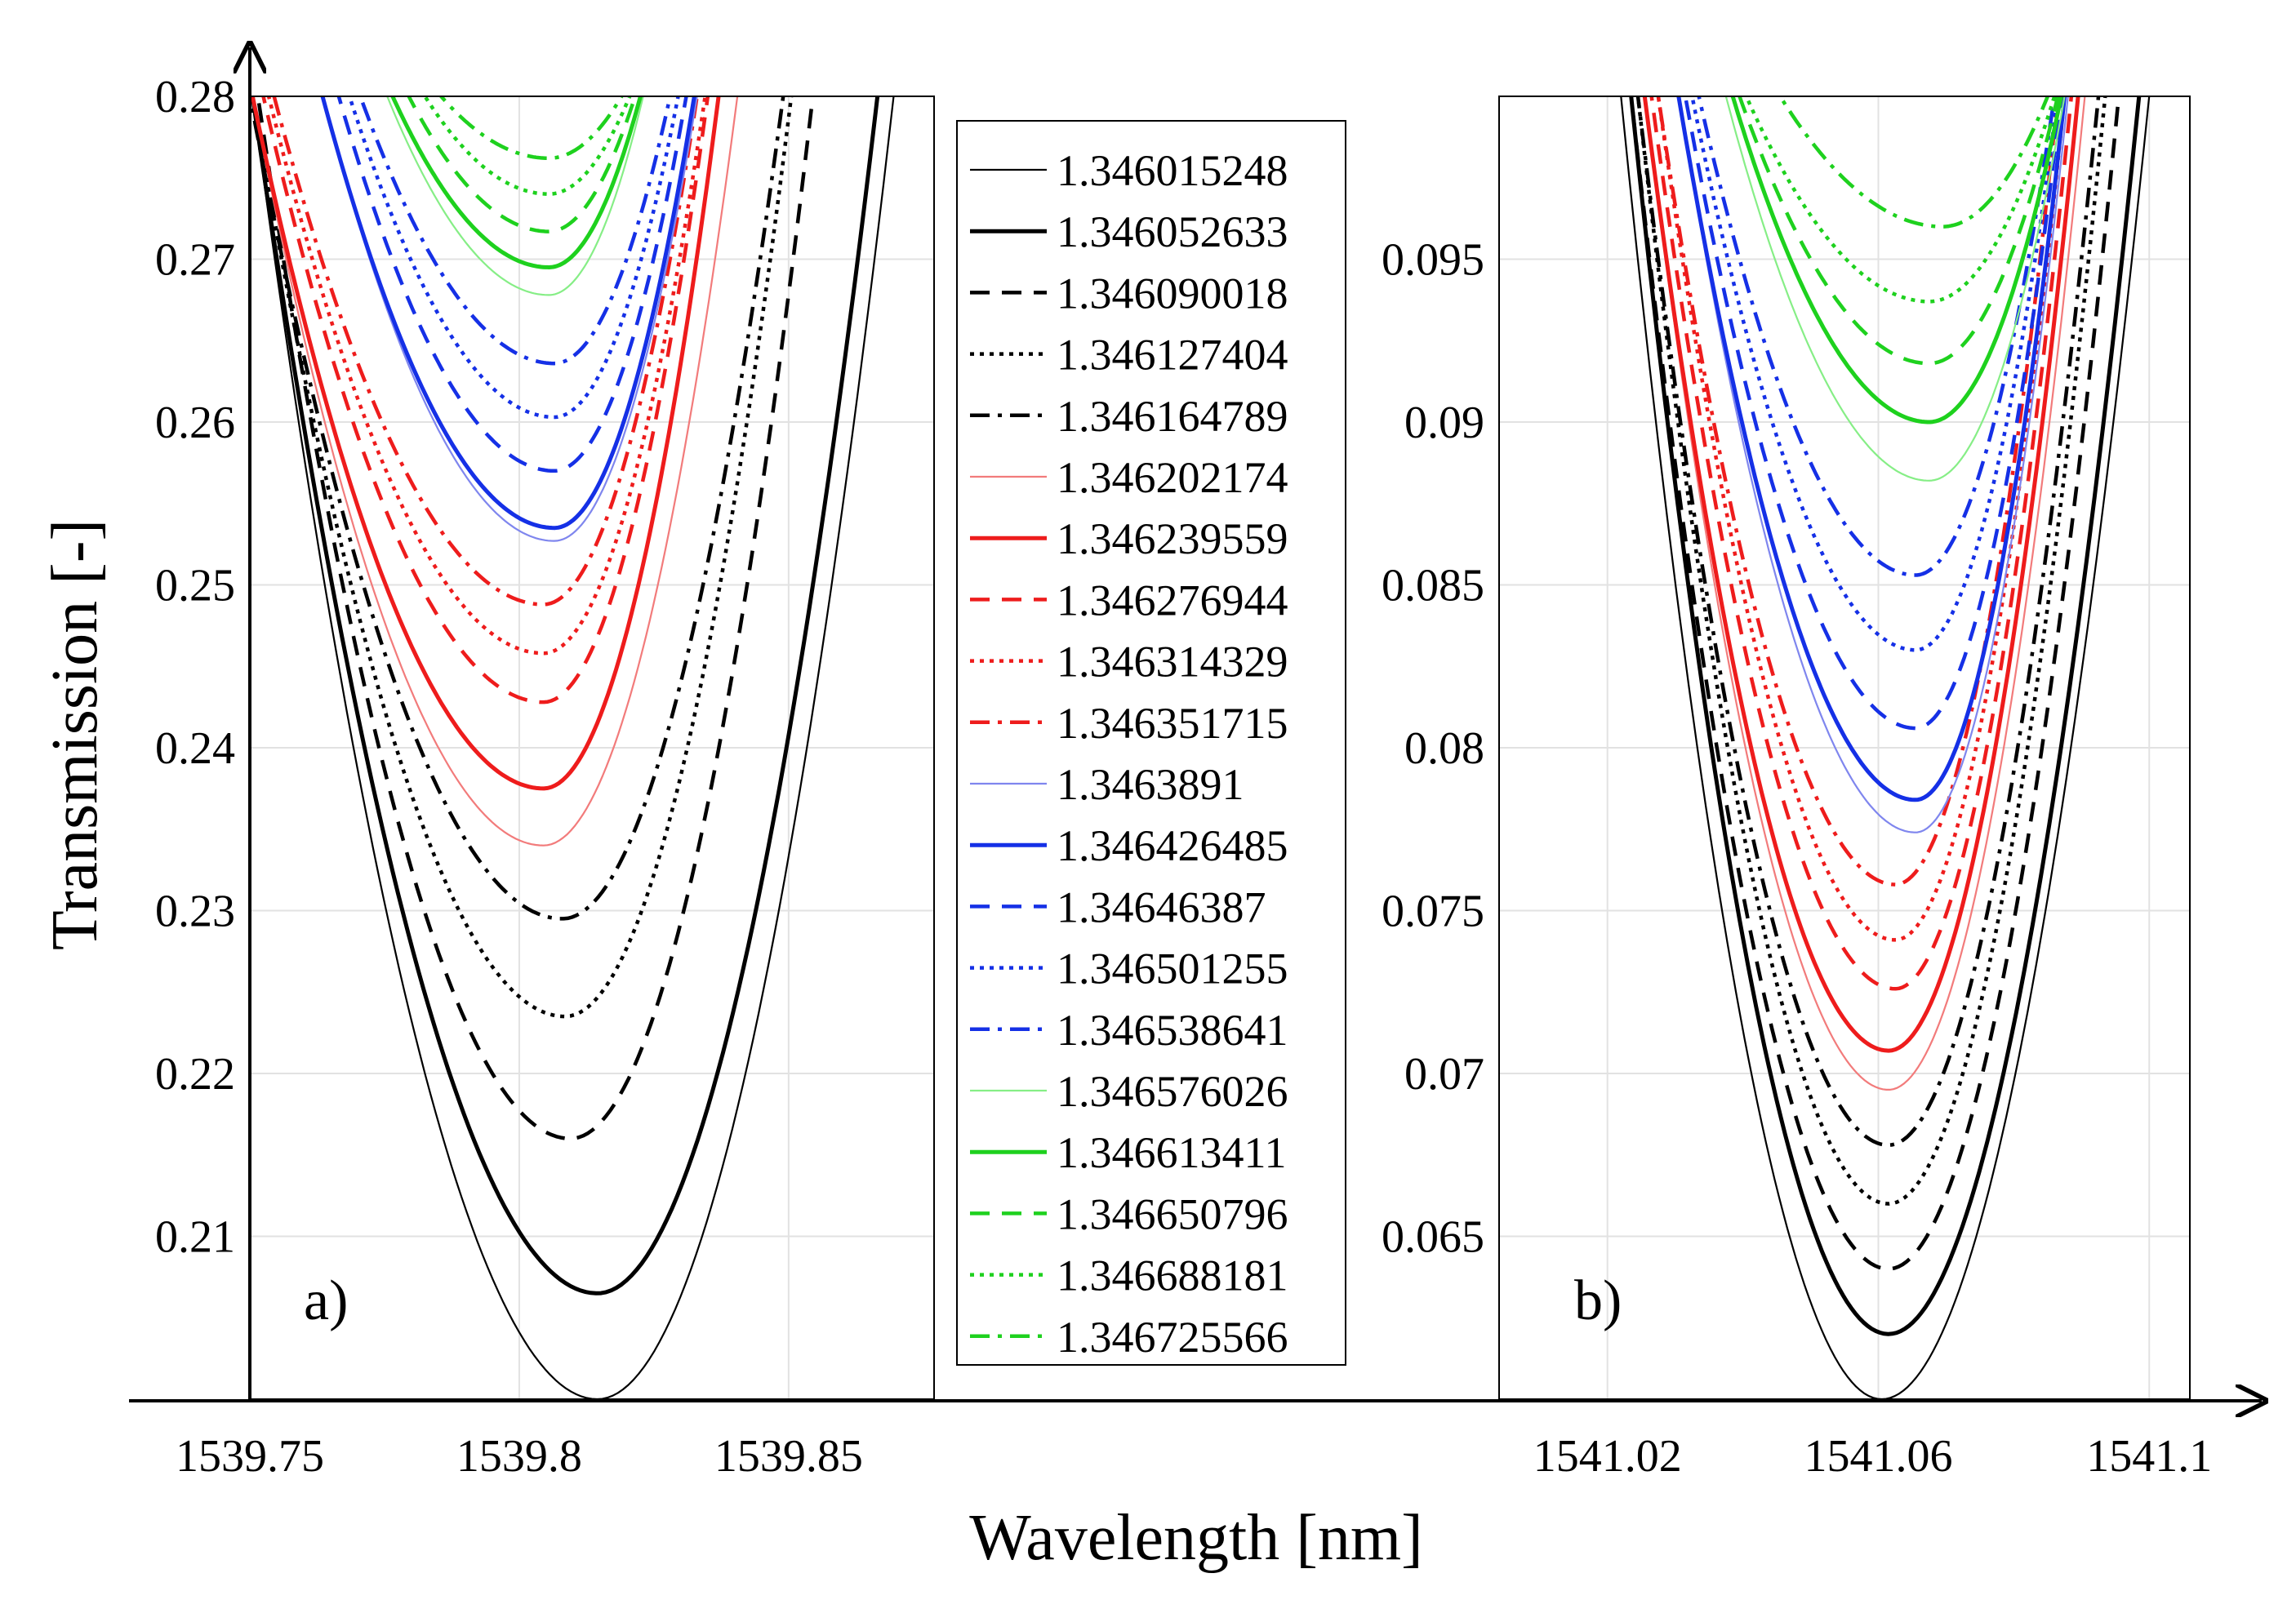 This screenshot has width=2296, height=1600. I want to click on panel-a-y-tick-label: 0.26, so click(195, 423).